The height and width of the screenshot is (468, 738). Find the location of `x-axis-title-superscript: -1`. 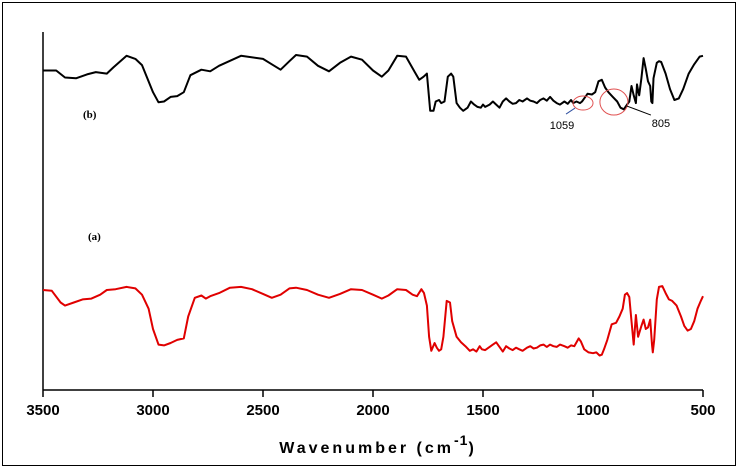

x-axis-title-superscript: -1 is located at coordinates (461, 440).